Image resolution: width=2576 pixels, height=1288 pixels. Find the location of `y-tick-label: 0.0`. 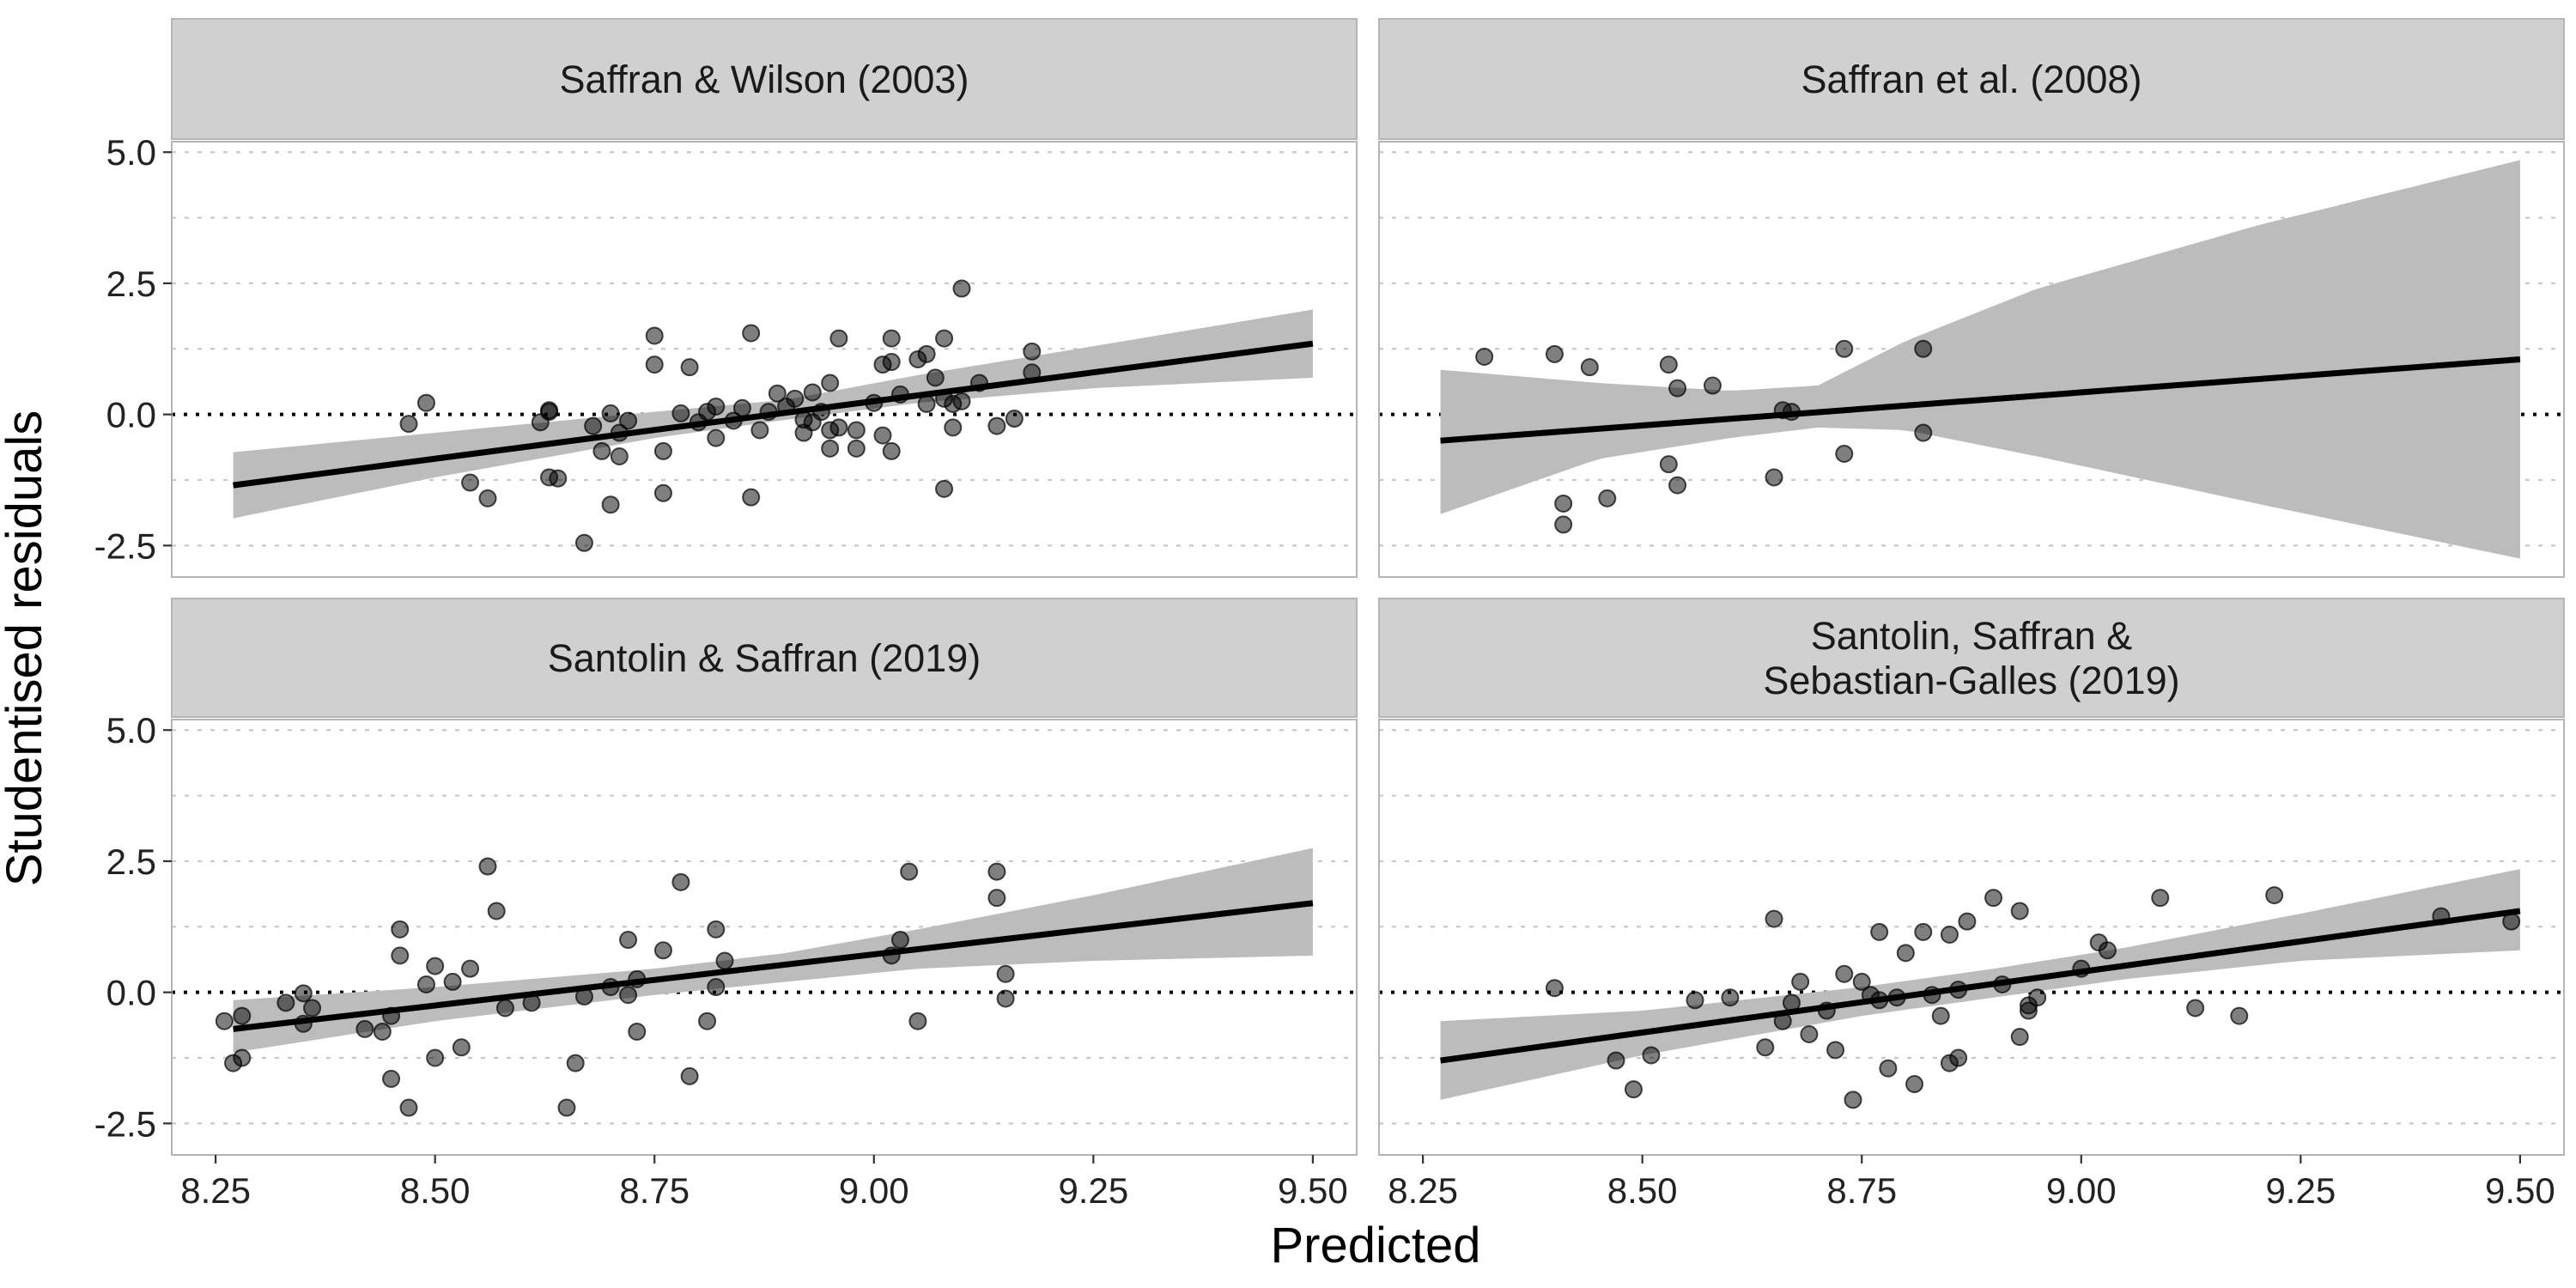

y-tick-label: 0.0 is located at coordinates (131, 993).